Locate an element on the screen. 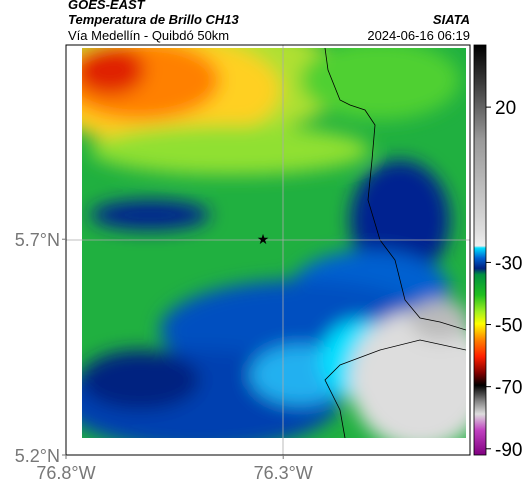  colorbar-tick-label: -70 is located at coordinates (508, 388).